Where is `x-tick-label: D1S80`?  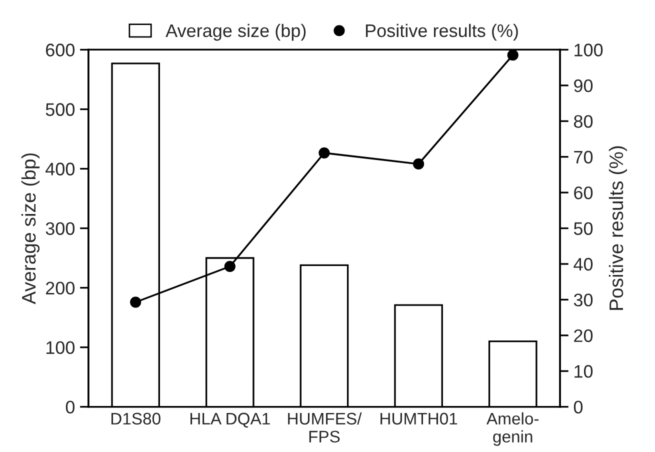 x-tick-label: D1S80 is located at coordinates (135, 418).